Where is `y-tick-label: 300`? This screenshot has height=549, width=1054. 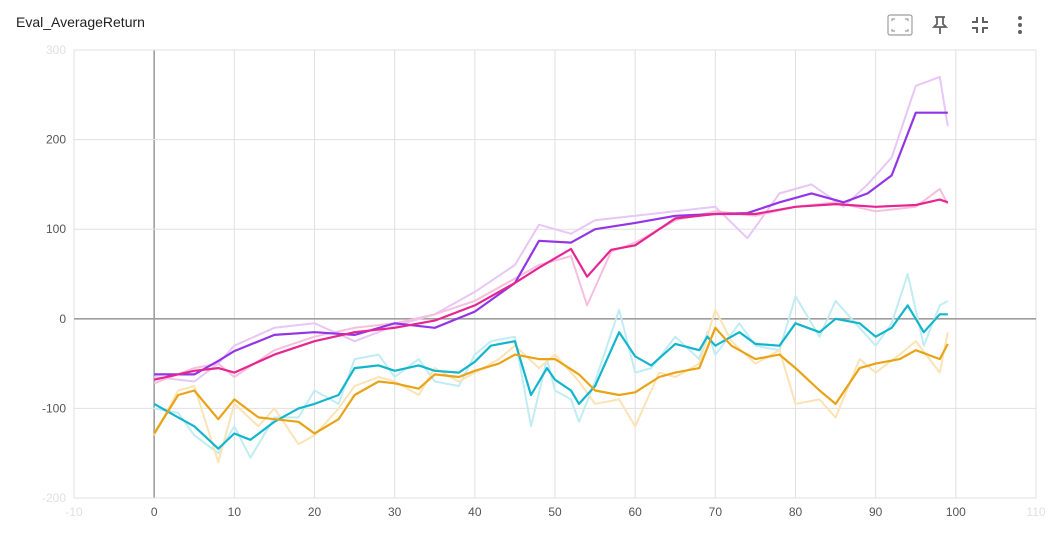 y-tick-label: 300 is located at coordinates (56, 50).